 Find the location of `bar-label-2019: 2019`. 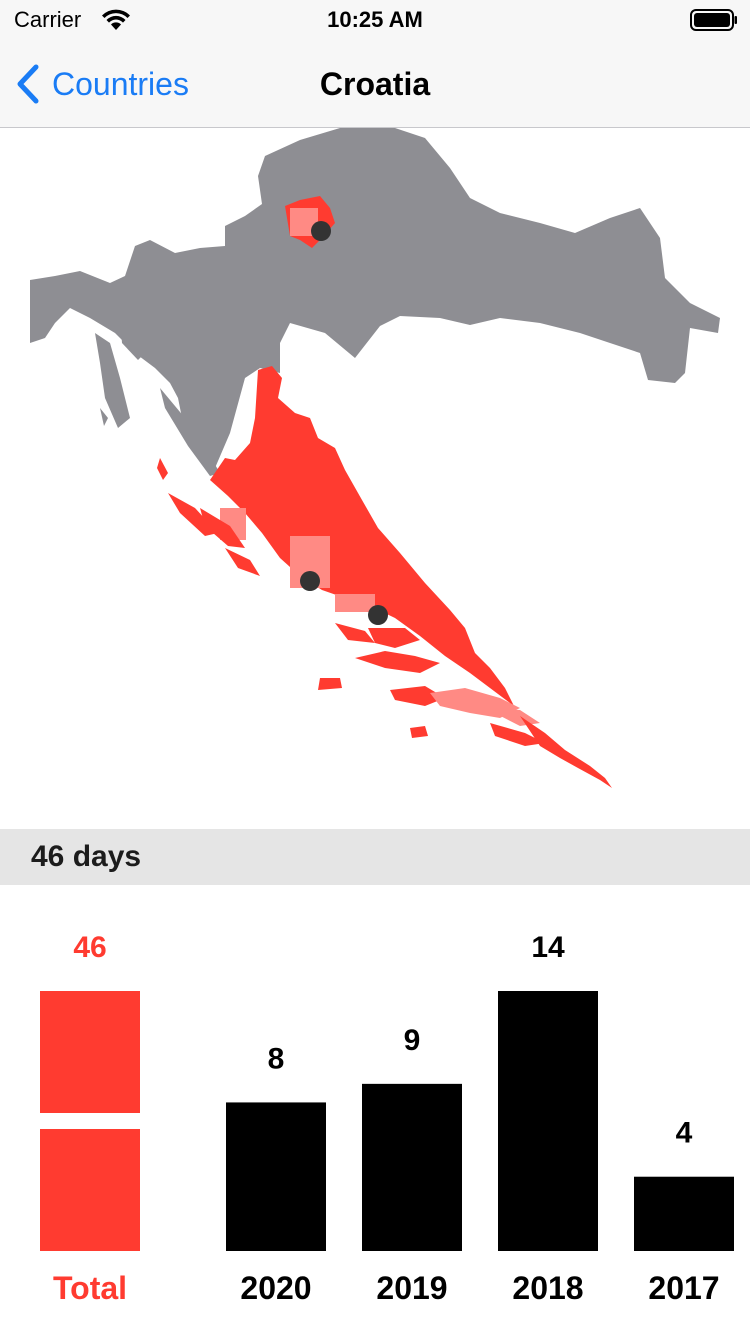

bar-label-2019: 2019 is located at coordinates (411, 1288).